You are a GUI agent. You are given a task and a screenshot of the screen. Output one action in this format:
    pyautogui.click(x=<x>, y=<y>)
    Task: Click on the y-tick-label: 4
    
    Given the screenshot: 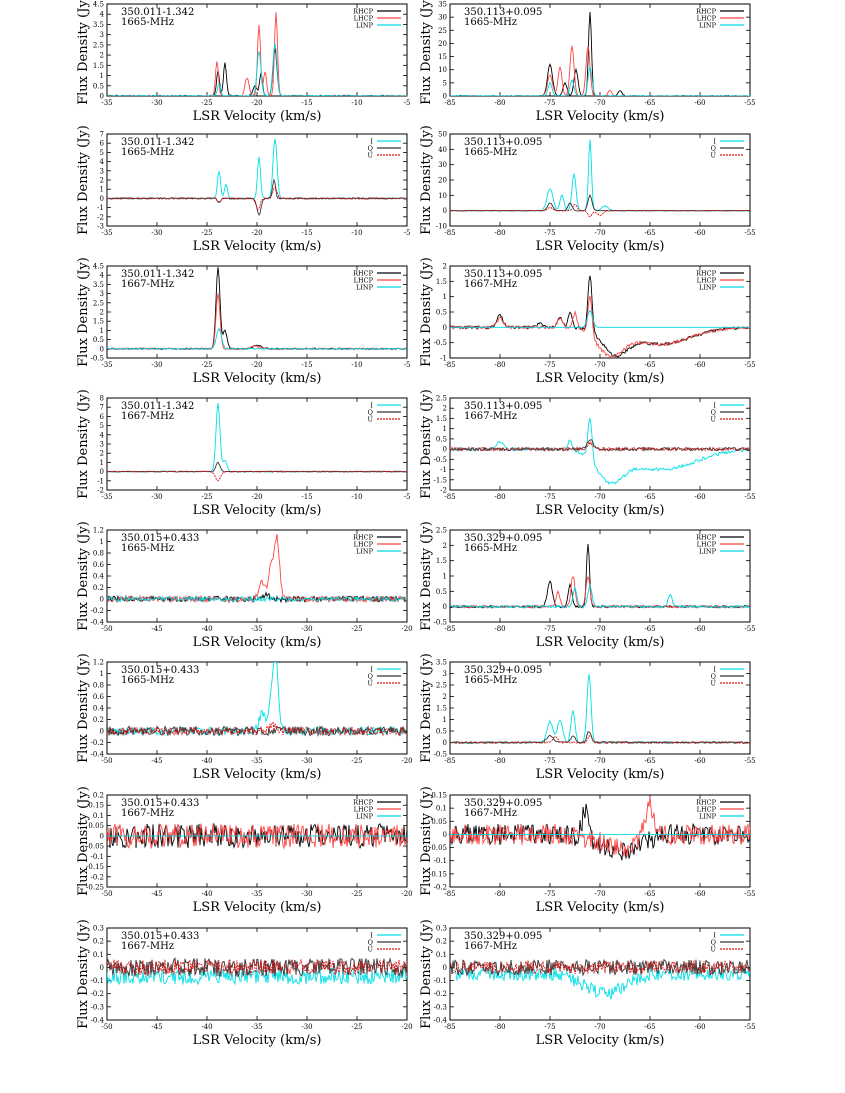 What is the action you would take?
    pyautogui.click(x=102, y=162)
    